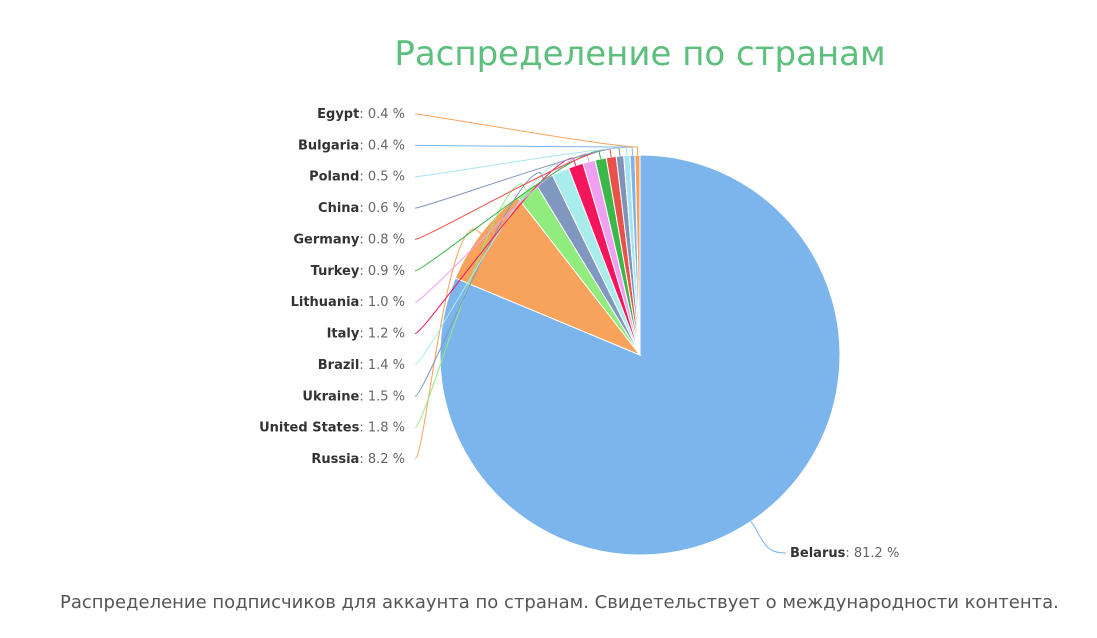 Image resolution: width=1097 pixels, height=638 pixels. I want to click on chart-title: Распределение по странам, so click(640, 54).